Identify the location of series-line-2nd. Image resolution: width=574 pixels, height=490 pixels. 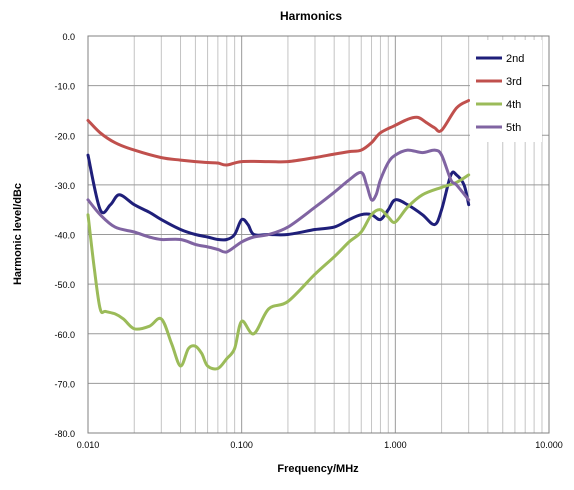
(278, 197).